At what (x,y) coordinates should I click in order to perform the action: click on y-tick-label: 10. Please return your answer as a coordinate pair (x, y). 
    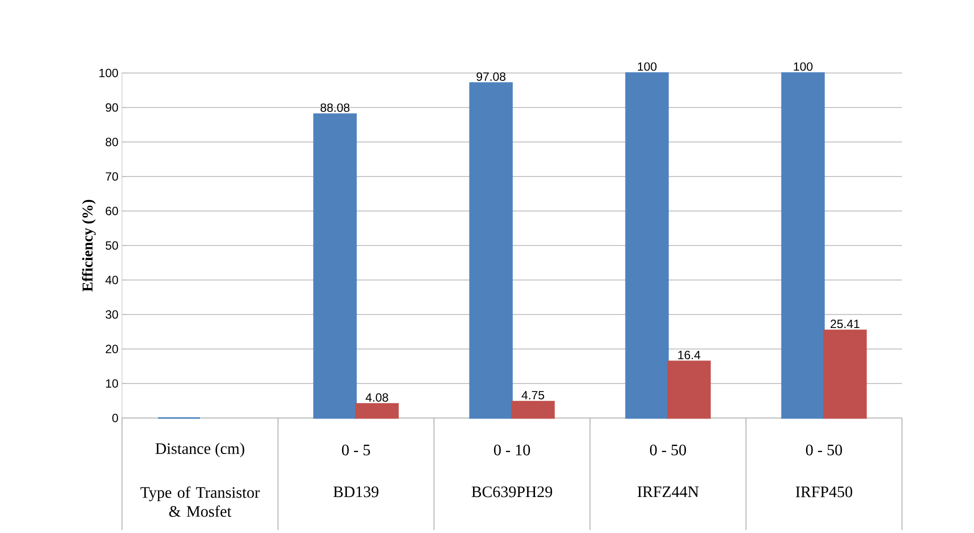
    Looking at the image, I should click on (112, 383).